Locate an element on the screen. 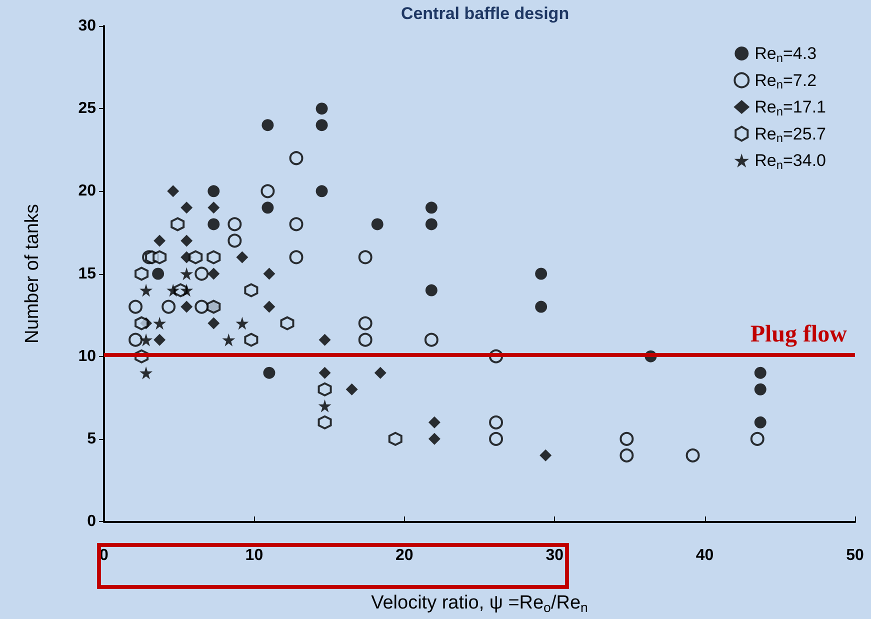 The image size is (871, 619). y-tick-label: 5 is located at coordinates (91, 439).